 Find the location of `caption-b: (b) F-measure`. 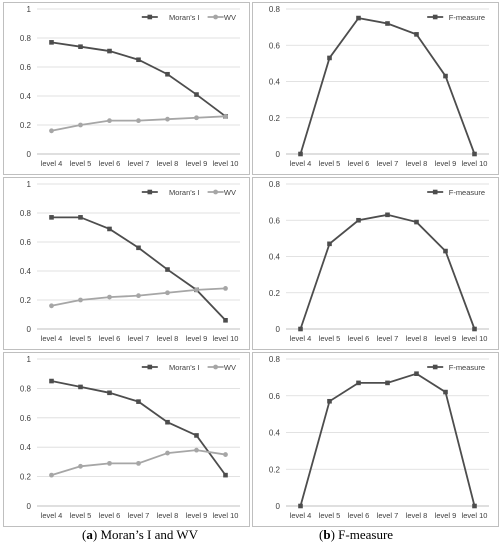

caption-b: (b) F-measure is located at coordinates (356, 534).